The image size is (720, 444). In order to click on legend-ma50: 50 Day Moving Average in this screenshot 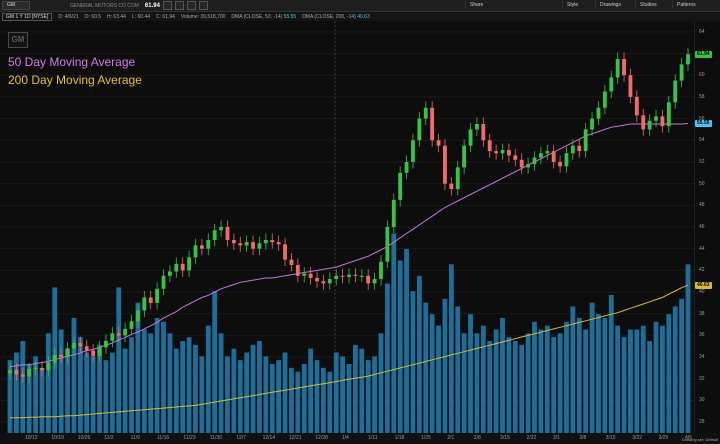, I will do `click(72, 62)`.